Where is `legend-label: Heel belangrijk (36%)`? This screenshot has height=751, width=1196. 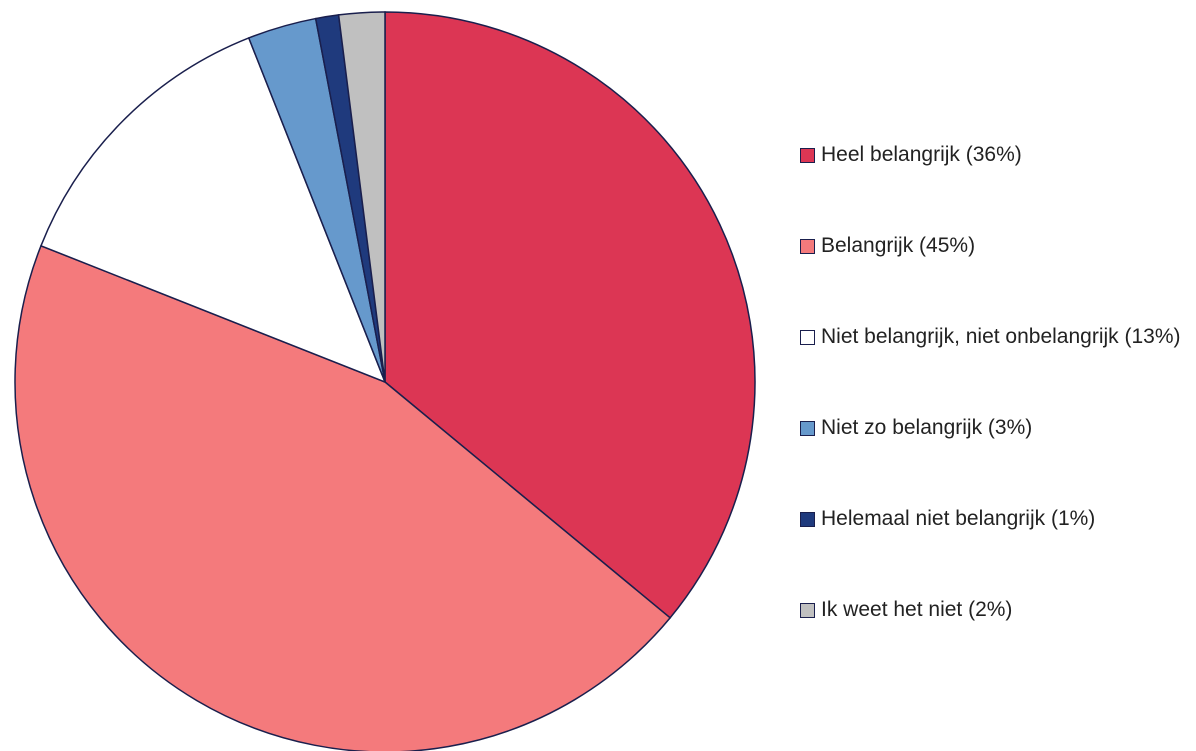 legend-label: Heel belangrijk (36%) is located at coordinates (921, 155).